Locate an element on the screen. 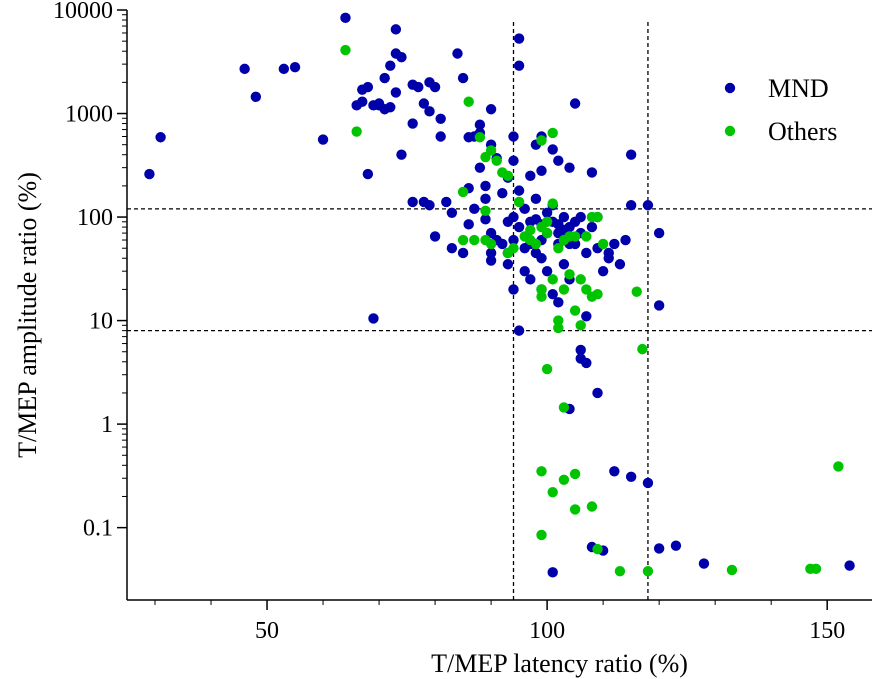 This screenshot has width=872, height=679. y-tick-label: 1 is located at coordinates (107, 425).